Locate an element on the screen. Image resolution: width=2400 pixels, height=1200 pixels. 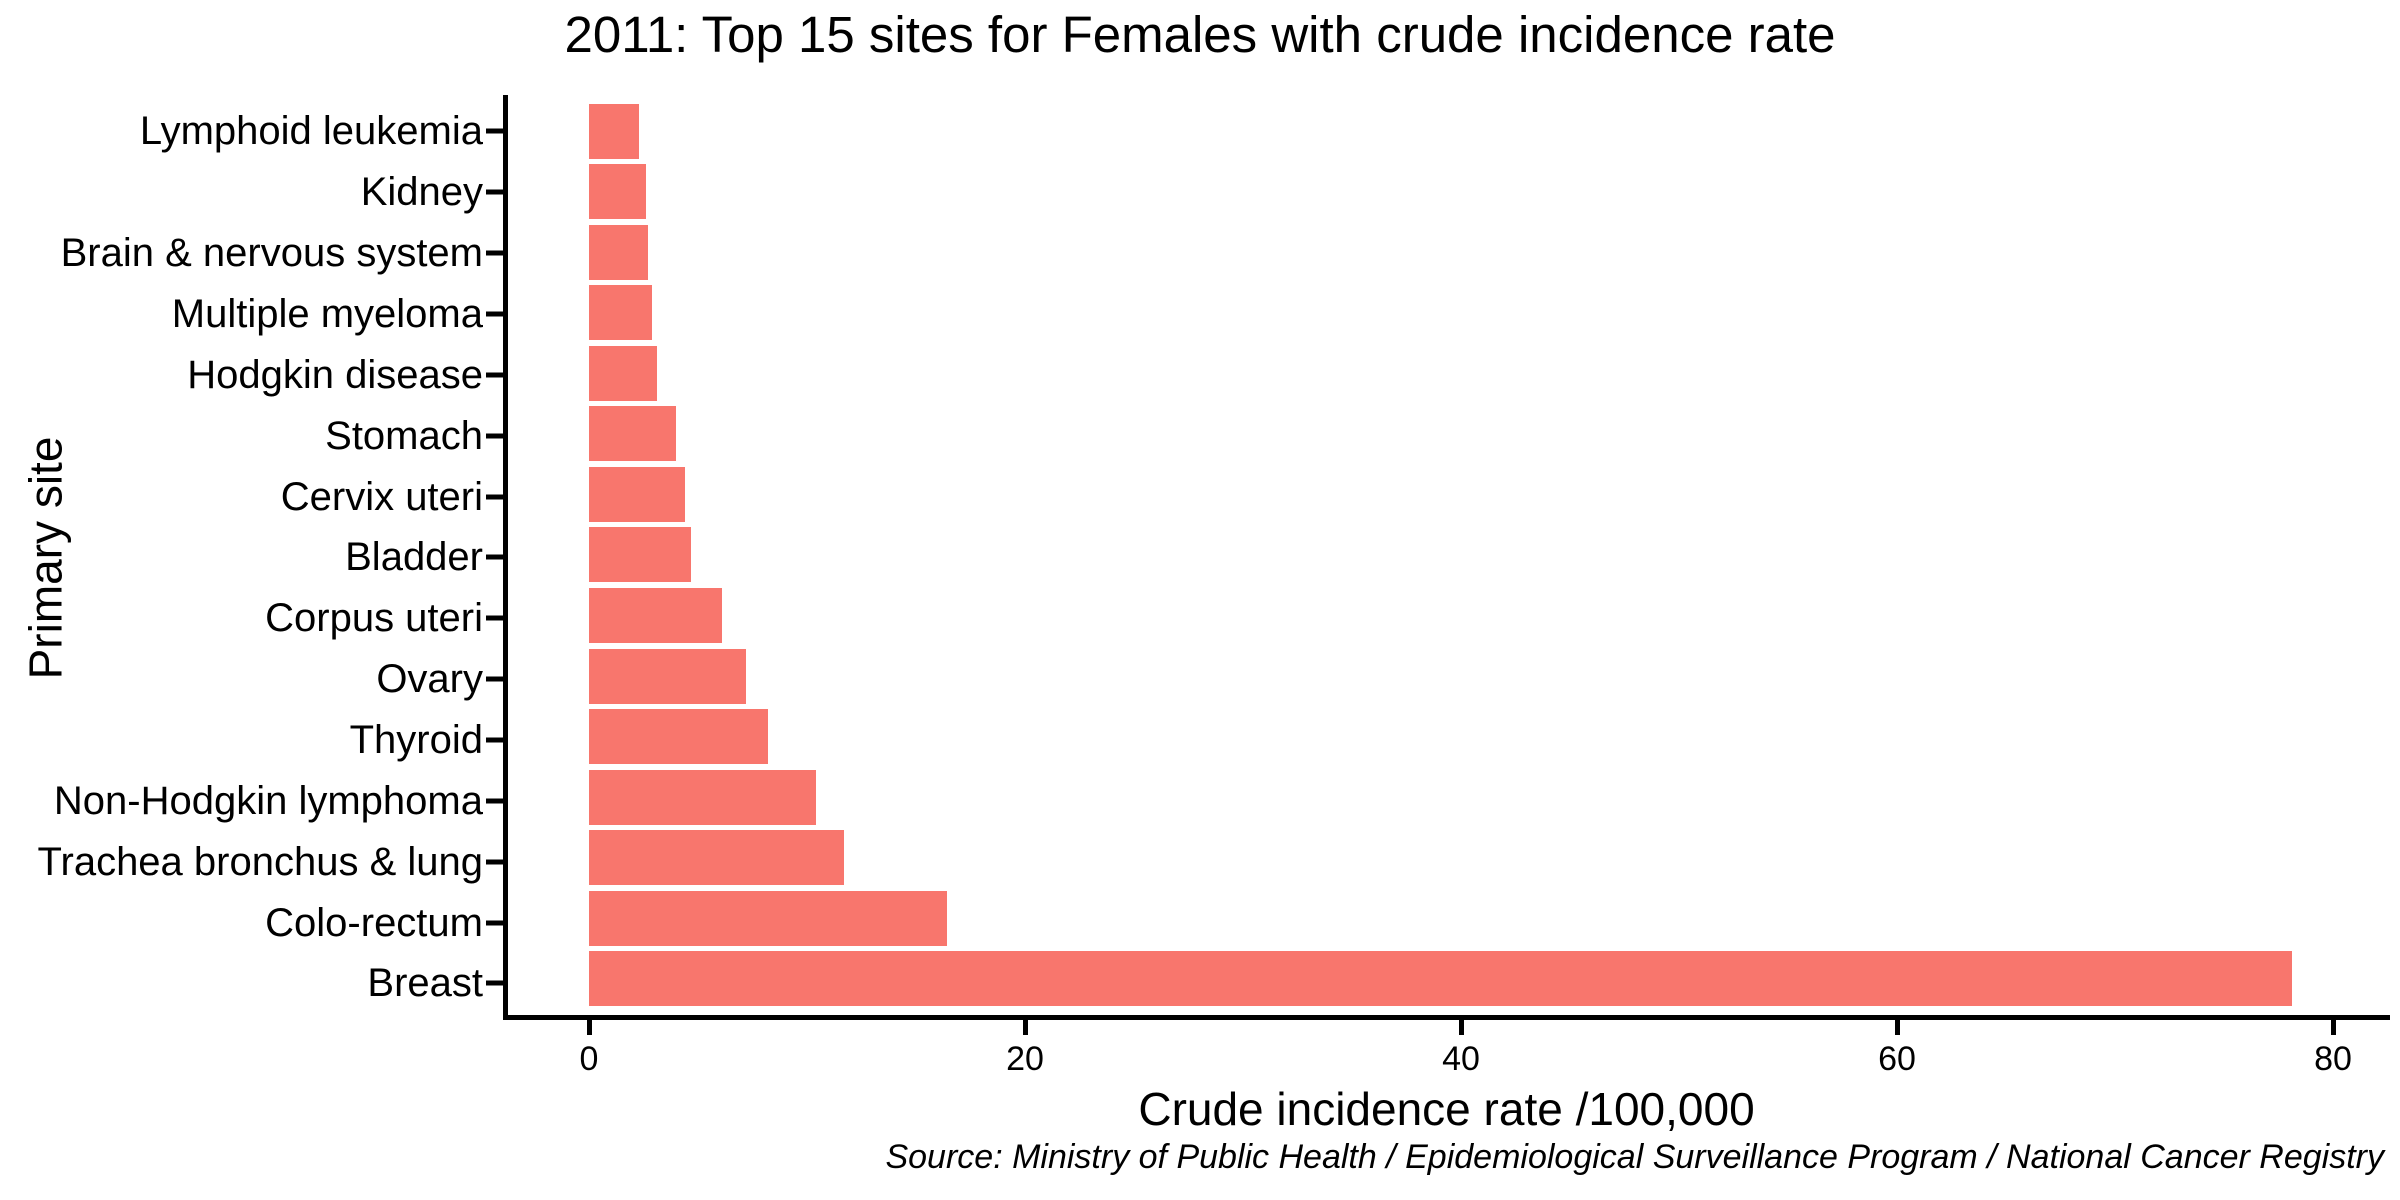
category-label: Bladder is located at coordinates (414, 557).